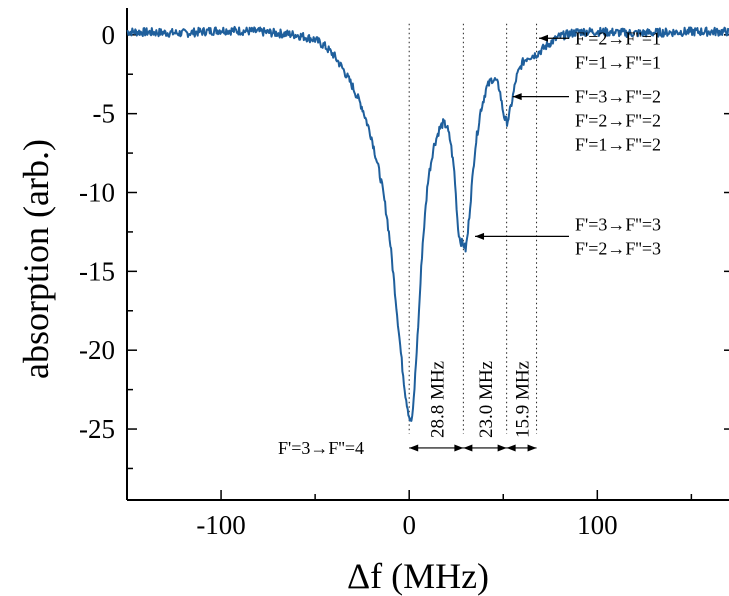 The height and width of the screenshot is (596, 729). I want to click on x-tick-label: -100, so click(221, 525).